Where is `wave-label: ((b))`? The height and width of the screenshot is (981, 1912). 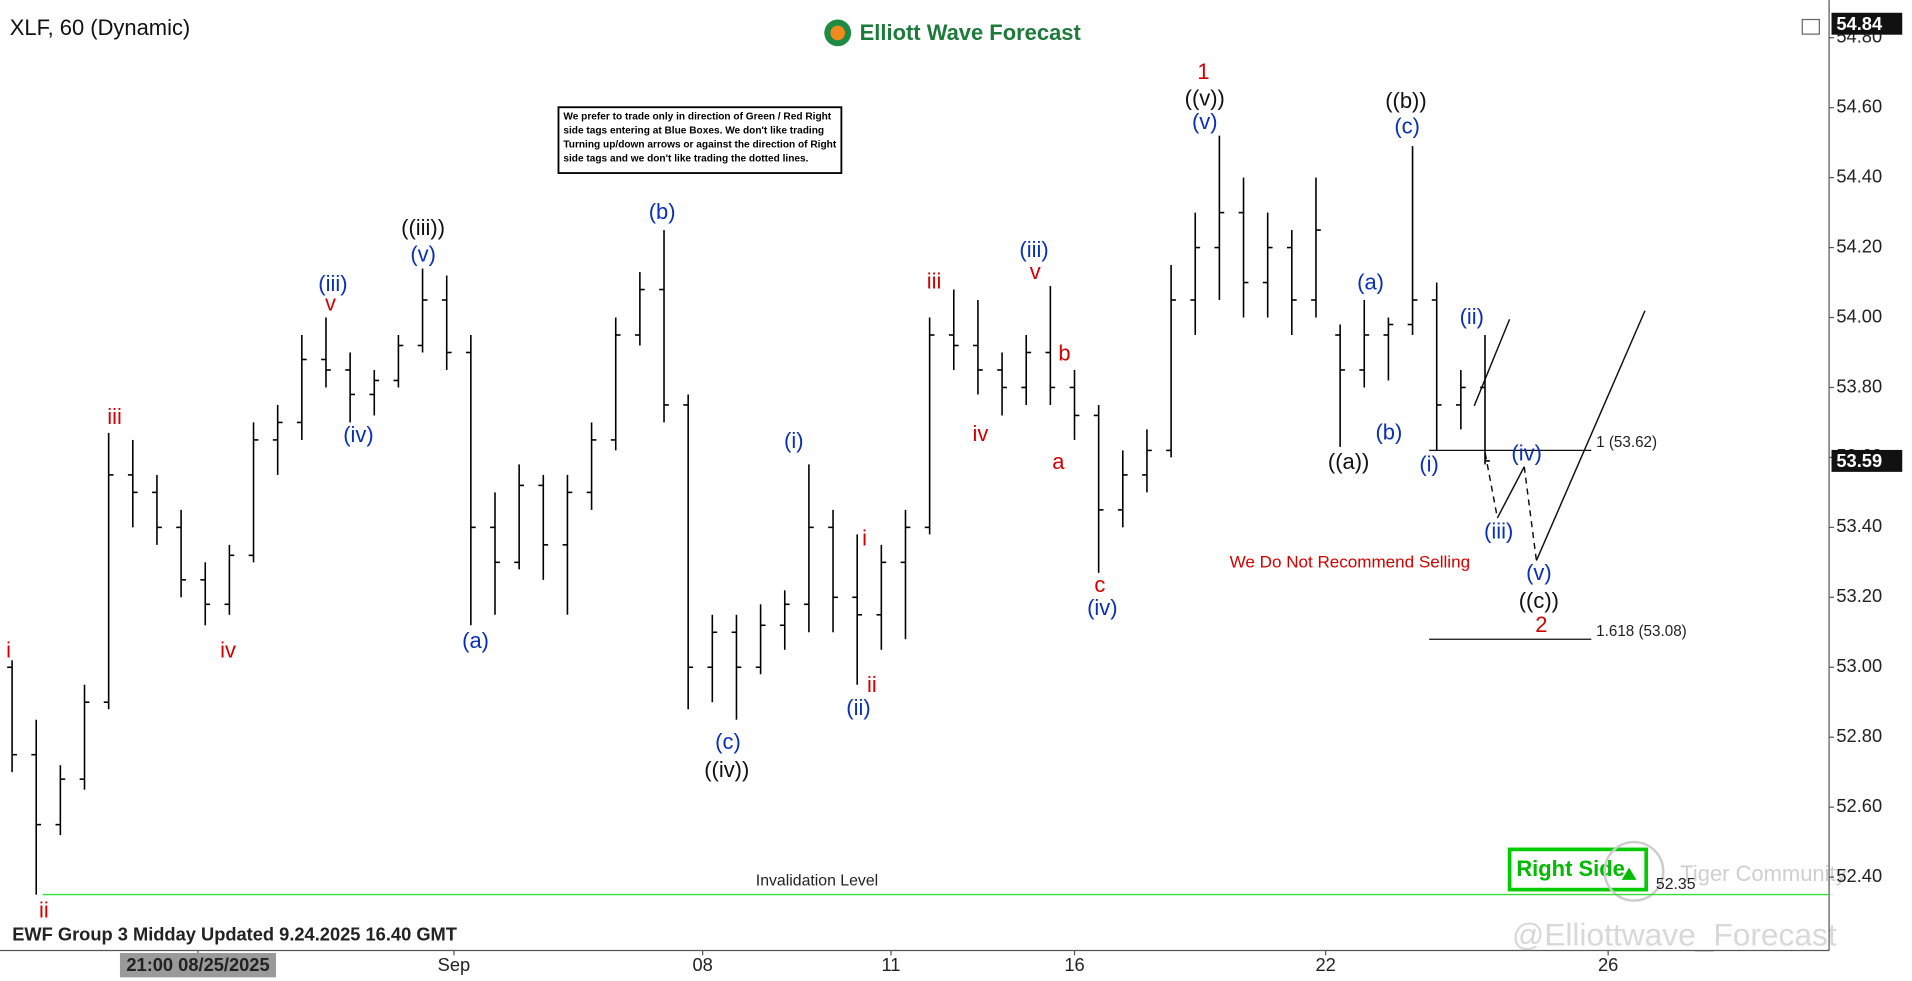
wave-label: ((b)) is located at coordinates (1405, 100).